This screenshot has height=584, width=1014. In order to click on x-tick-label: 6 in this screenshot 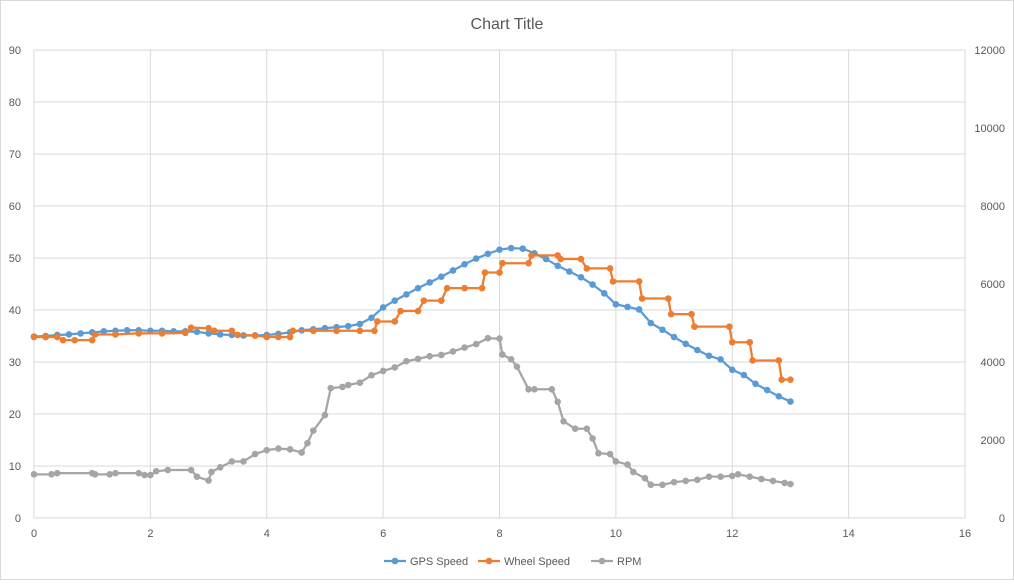, I will do `click(383, 534)`.